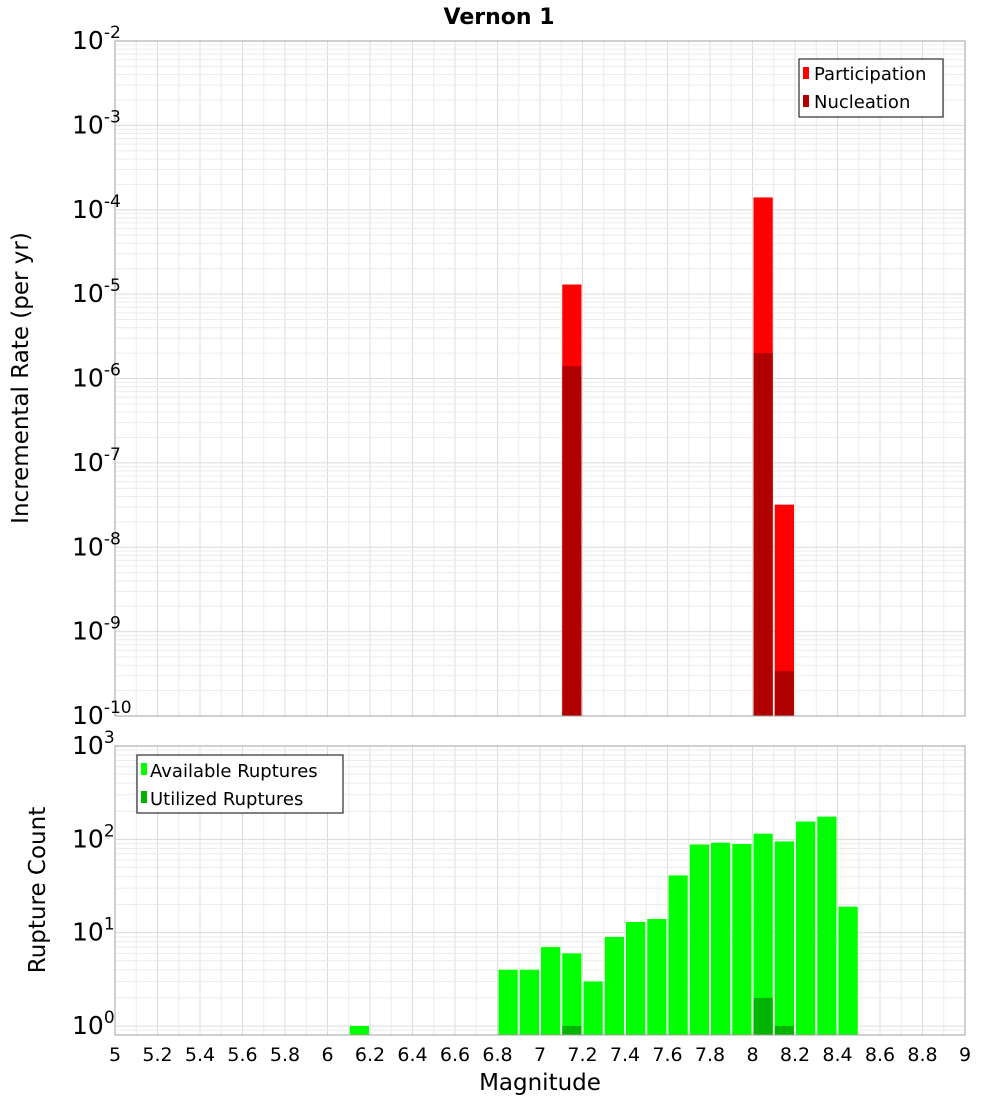 The image size is (1000, 1104). What do you see at coordinates (285, 1055) in the screenshot?
I see `x-tick-label: 5.8` at bounding box center [285, 1055].